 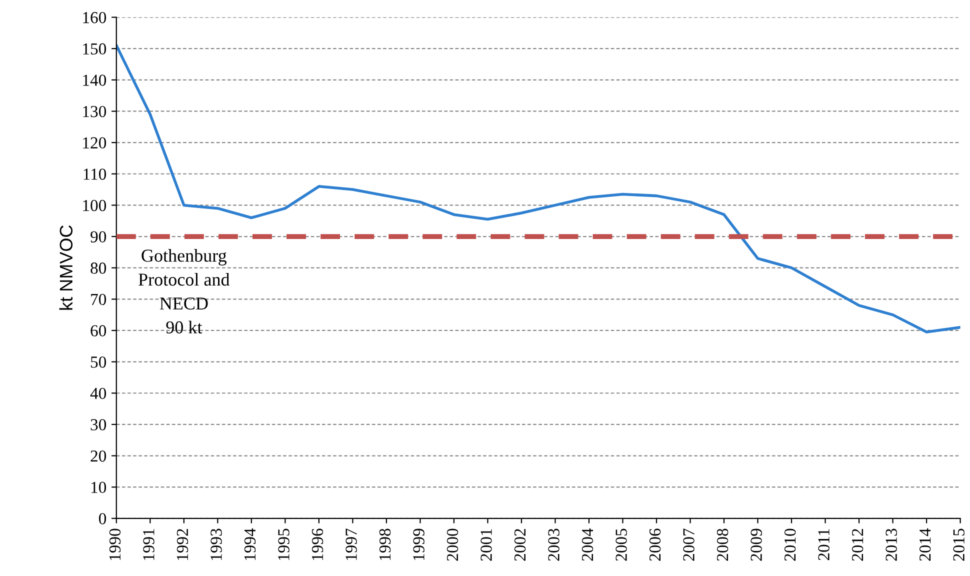 I want to click on x-tick-label: 1991, so click(x=148, y=544).